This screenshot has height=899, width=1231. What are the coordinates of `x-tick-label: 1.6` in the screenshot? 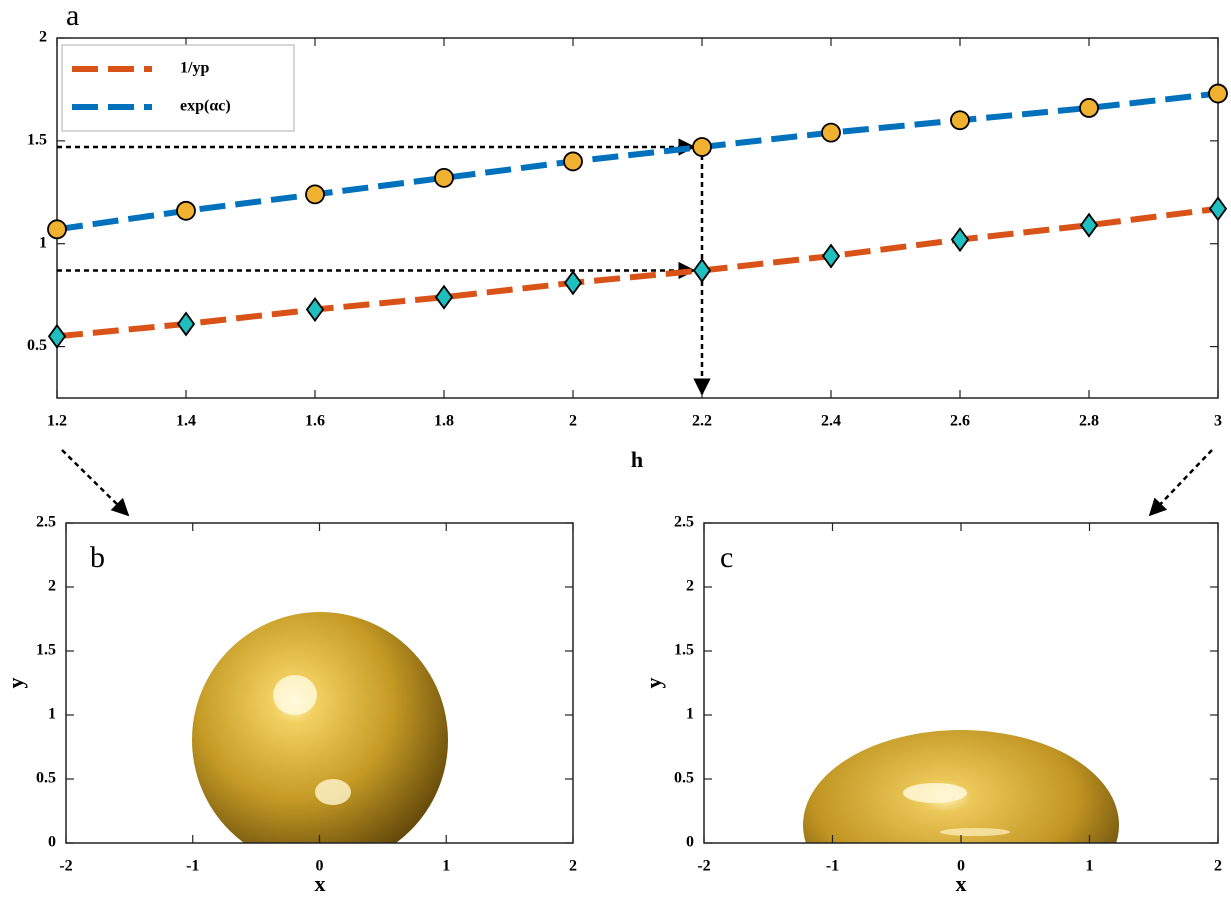 It's located at (315, 421).